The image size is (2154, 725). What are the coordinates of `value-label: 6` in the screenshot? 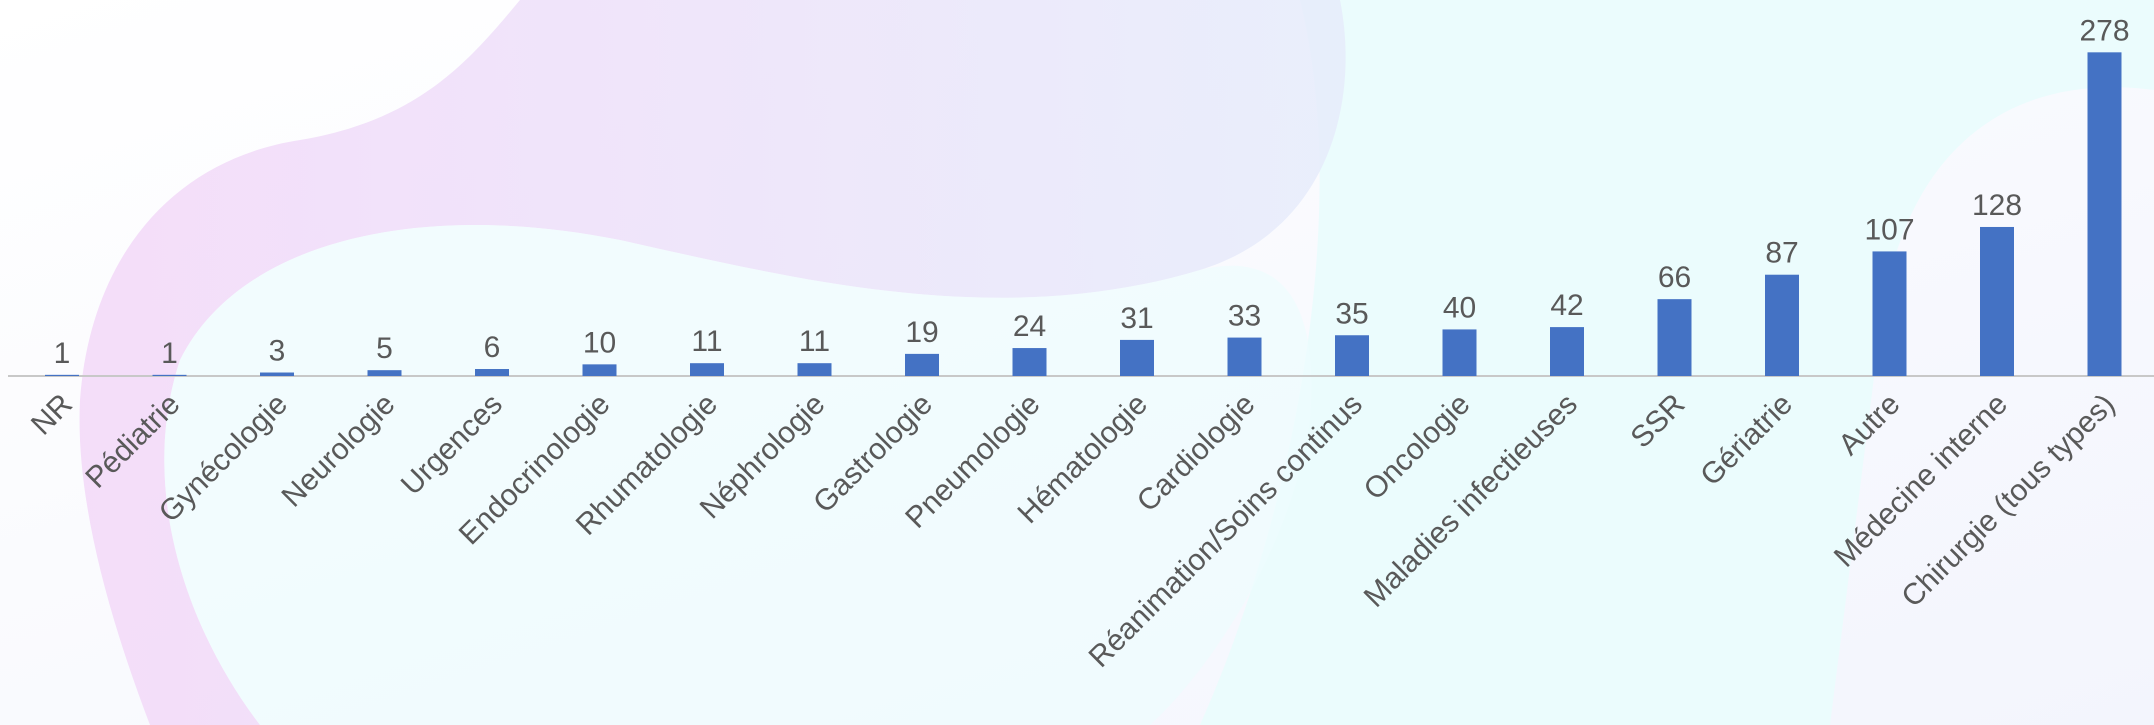 It's located at (492, 347).